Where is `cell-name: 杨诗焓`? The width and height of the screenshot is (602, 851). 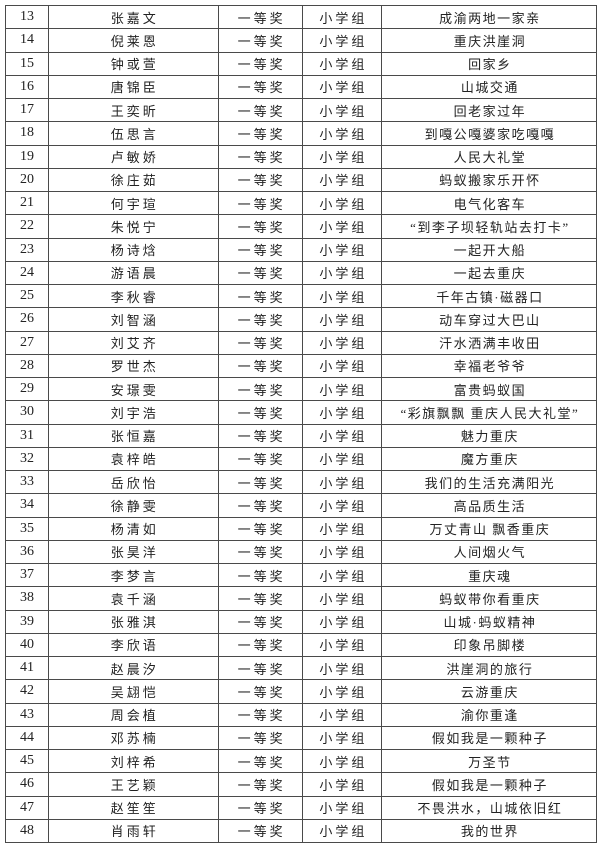 cell-name: 杨诗焓 is located at coordinates (133, 249).